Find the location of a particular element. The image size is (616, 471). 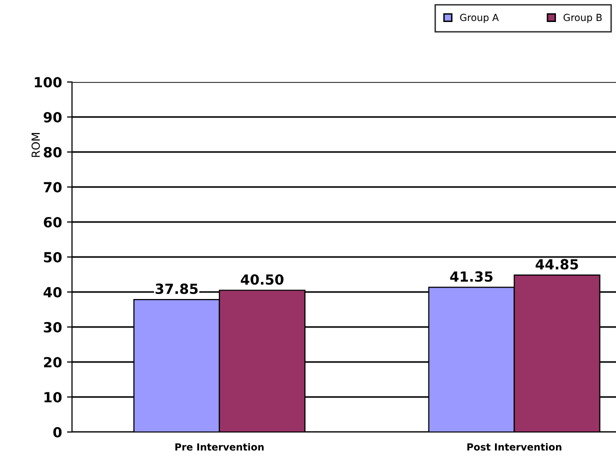

y-tick-label: 90 is located at coordinates (53, 117).